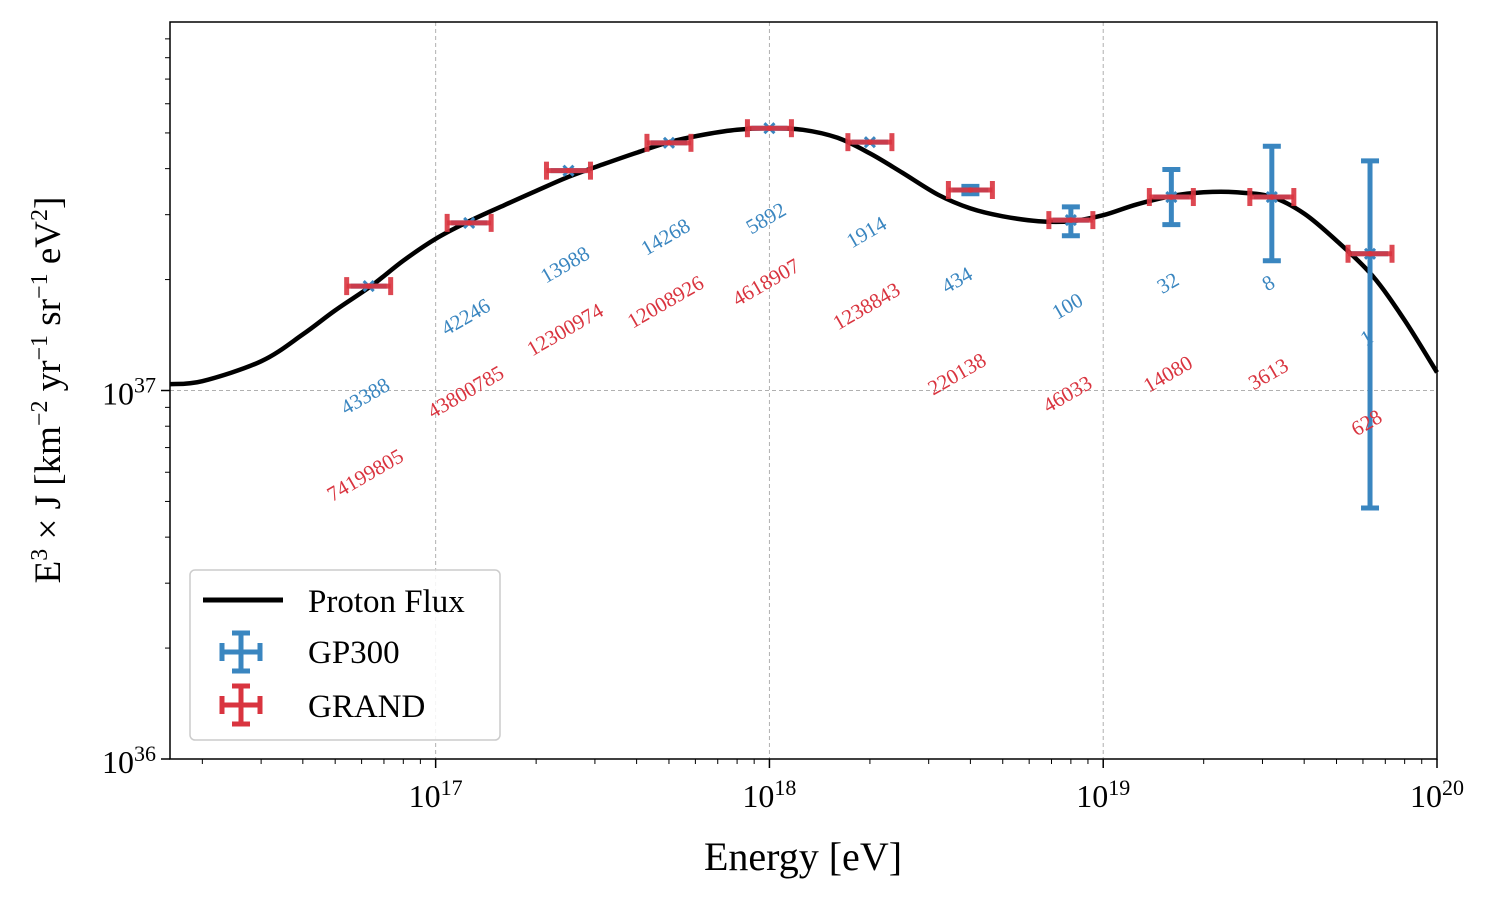 The image size is (1495, 897). I want to click on grand-count-label: 4618907, so click(766, 282).